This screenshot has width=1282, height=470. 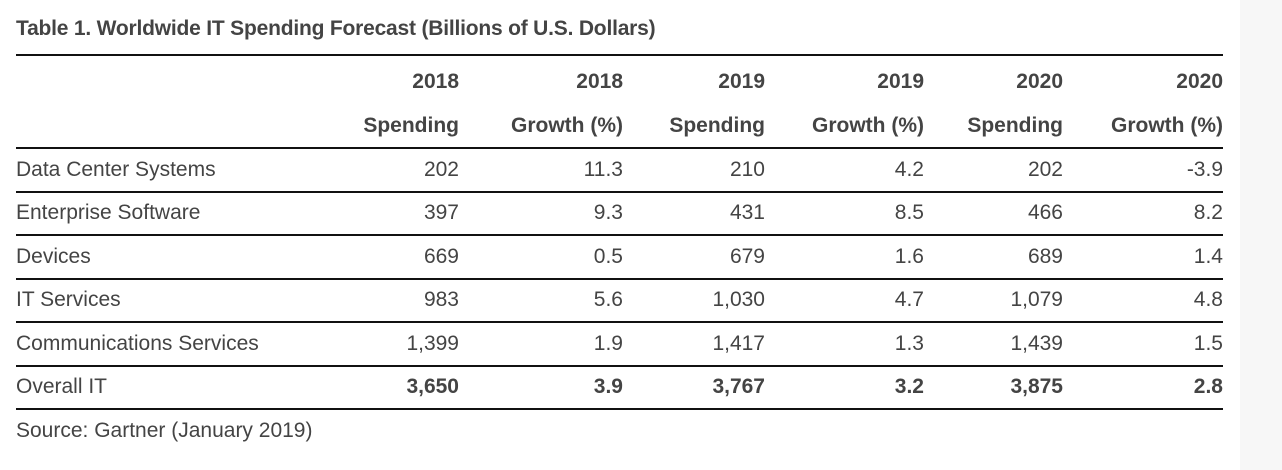 What do you see at coordinates (909, 256) in the screenshot?
I see `cell-2019-growth: 1.6` at bounding box center [909, 256].